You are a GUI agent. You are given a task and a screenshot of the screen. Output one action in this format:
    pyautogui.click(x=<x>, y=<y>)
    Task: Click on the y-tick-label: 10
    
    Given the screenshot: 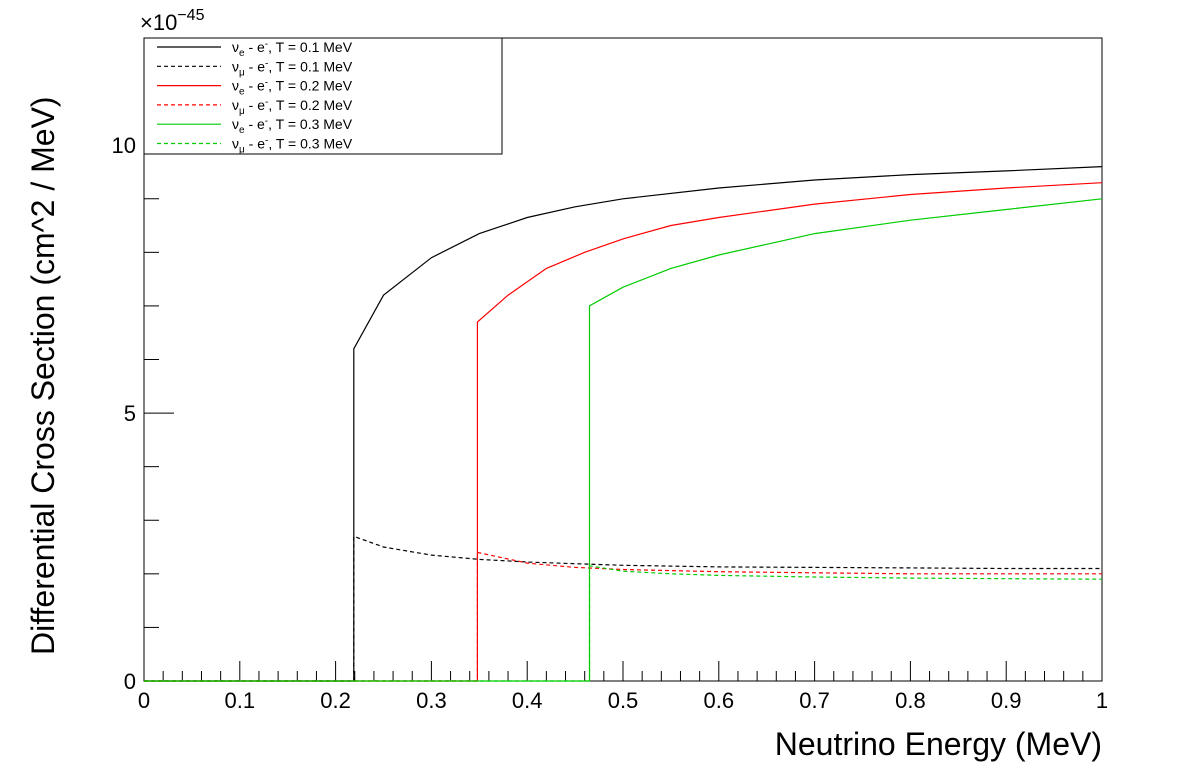 What is the action you would take?
    pyautogui.click(x=124, y=145)
    